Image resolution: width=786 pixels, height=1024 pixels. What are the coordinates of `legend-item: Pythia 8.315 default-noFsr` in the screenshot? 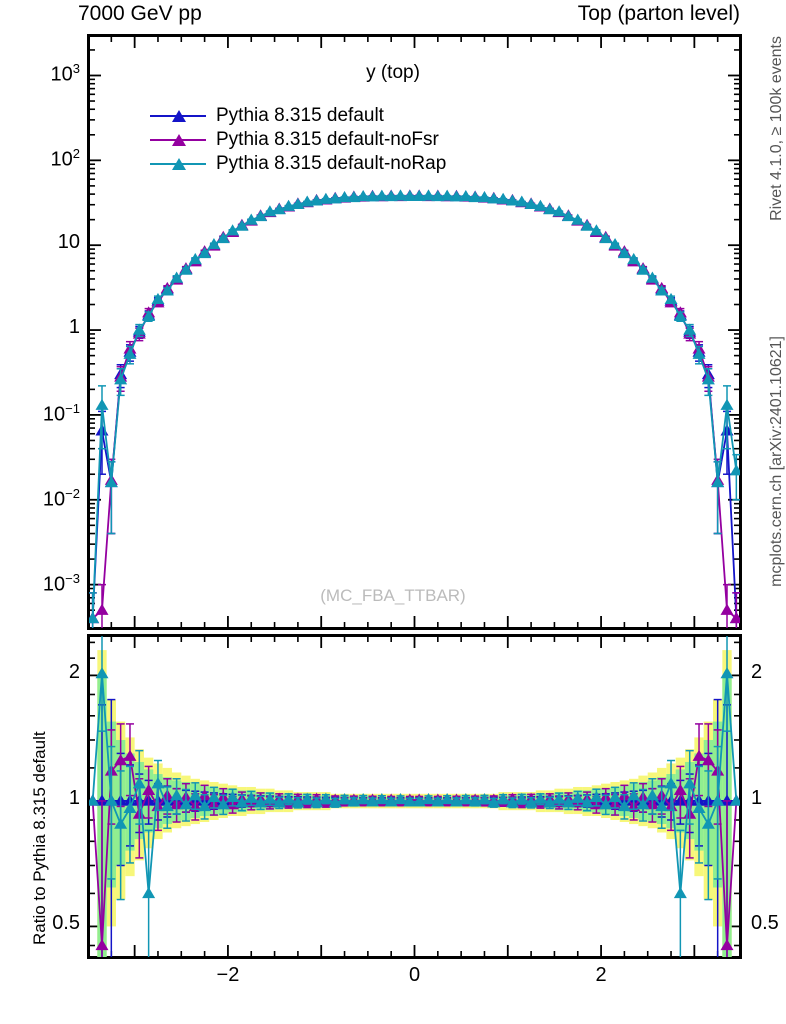 It's located at (298, 140).